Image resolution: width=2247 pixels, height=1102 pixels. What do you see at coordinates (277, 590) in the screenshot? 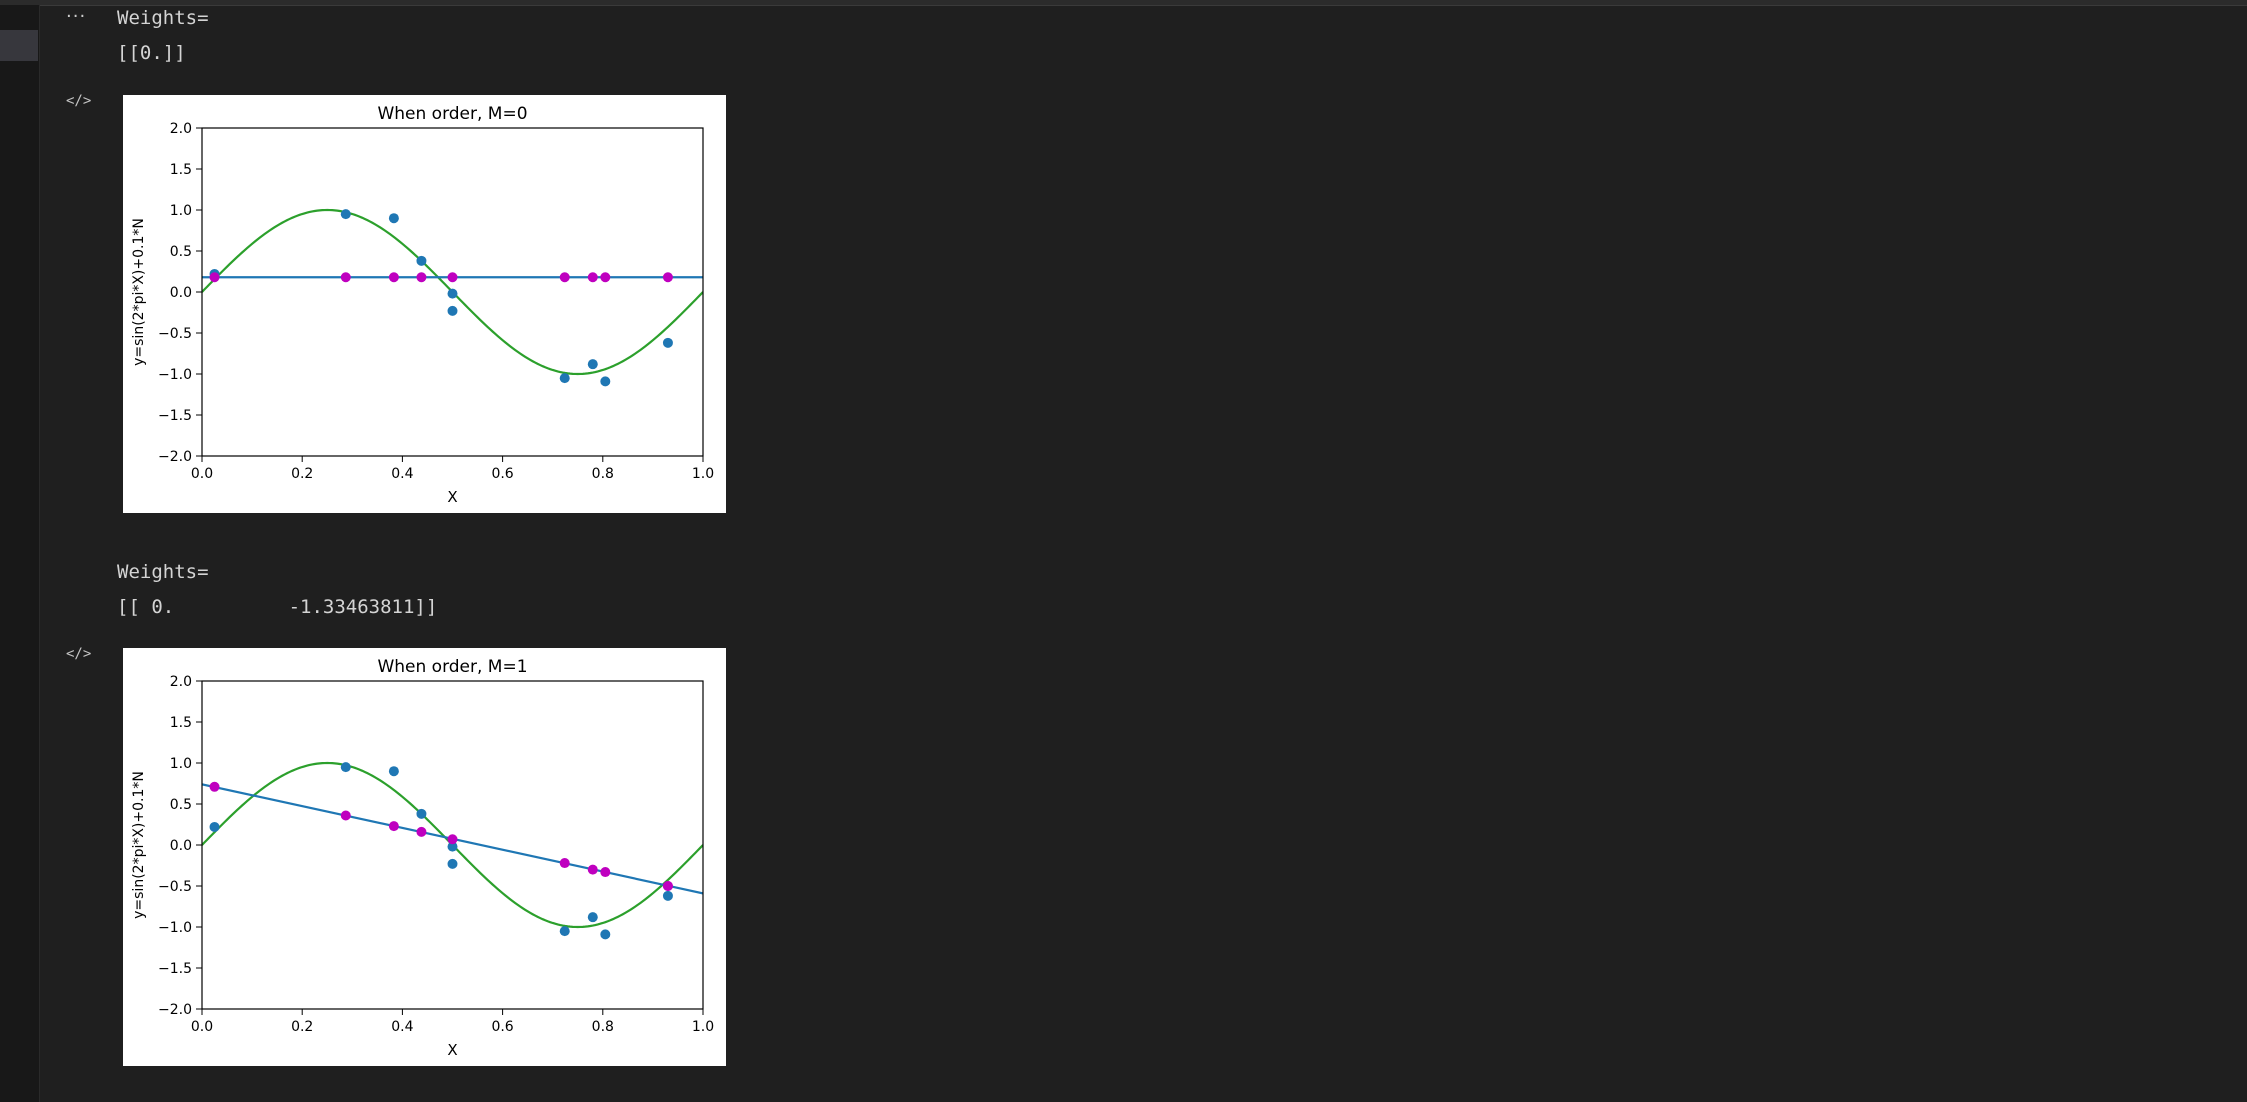
I see `output-text-weights-m1: Weights= [[ 0. -1.33463811]]` at bounding box center [277, 590].